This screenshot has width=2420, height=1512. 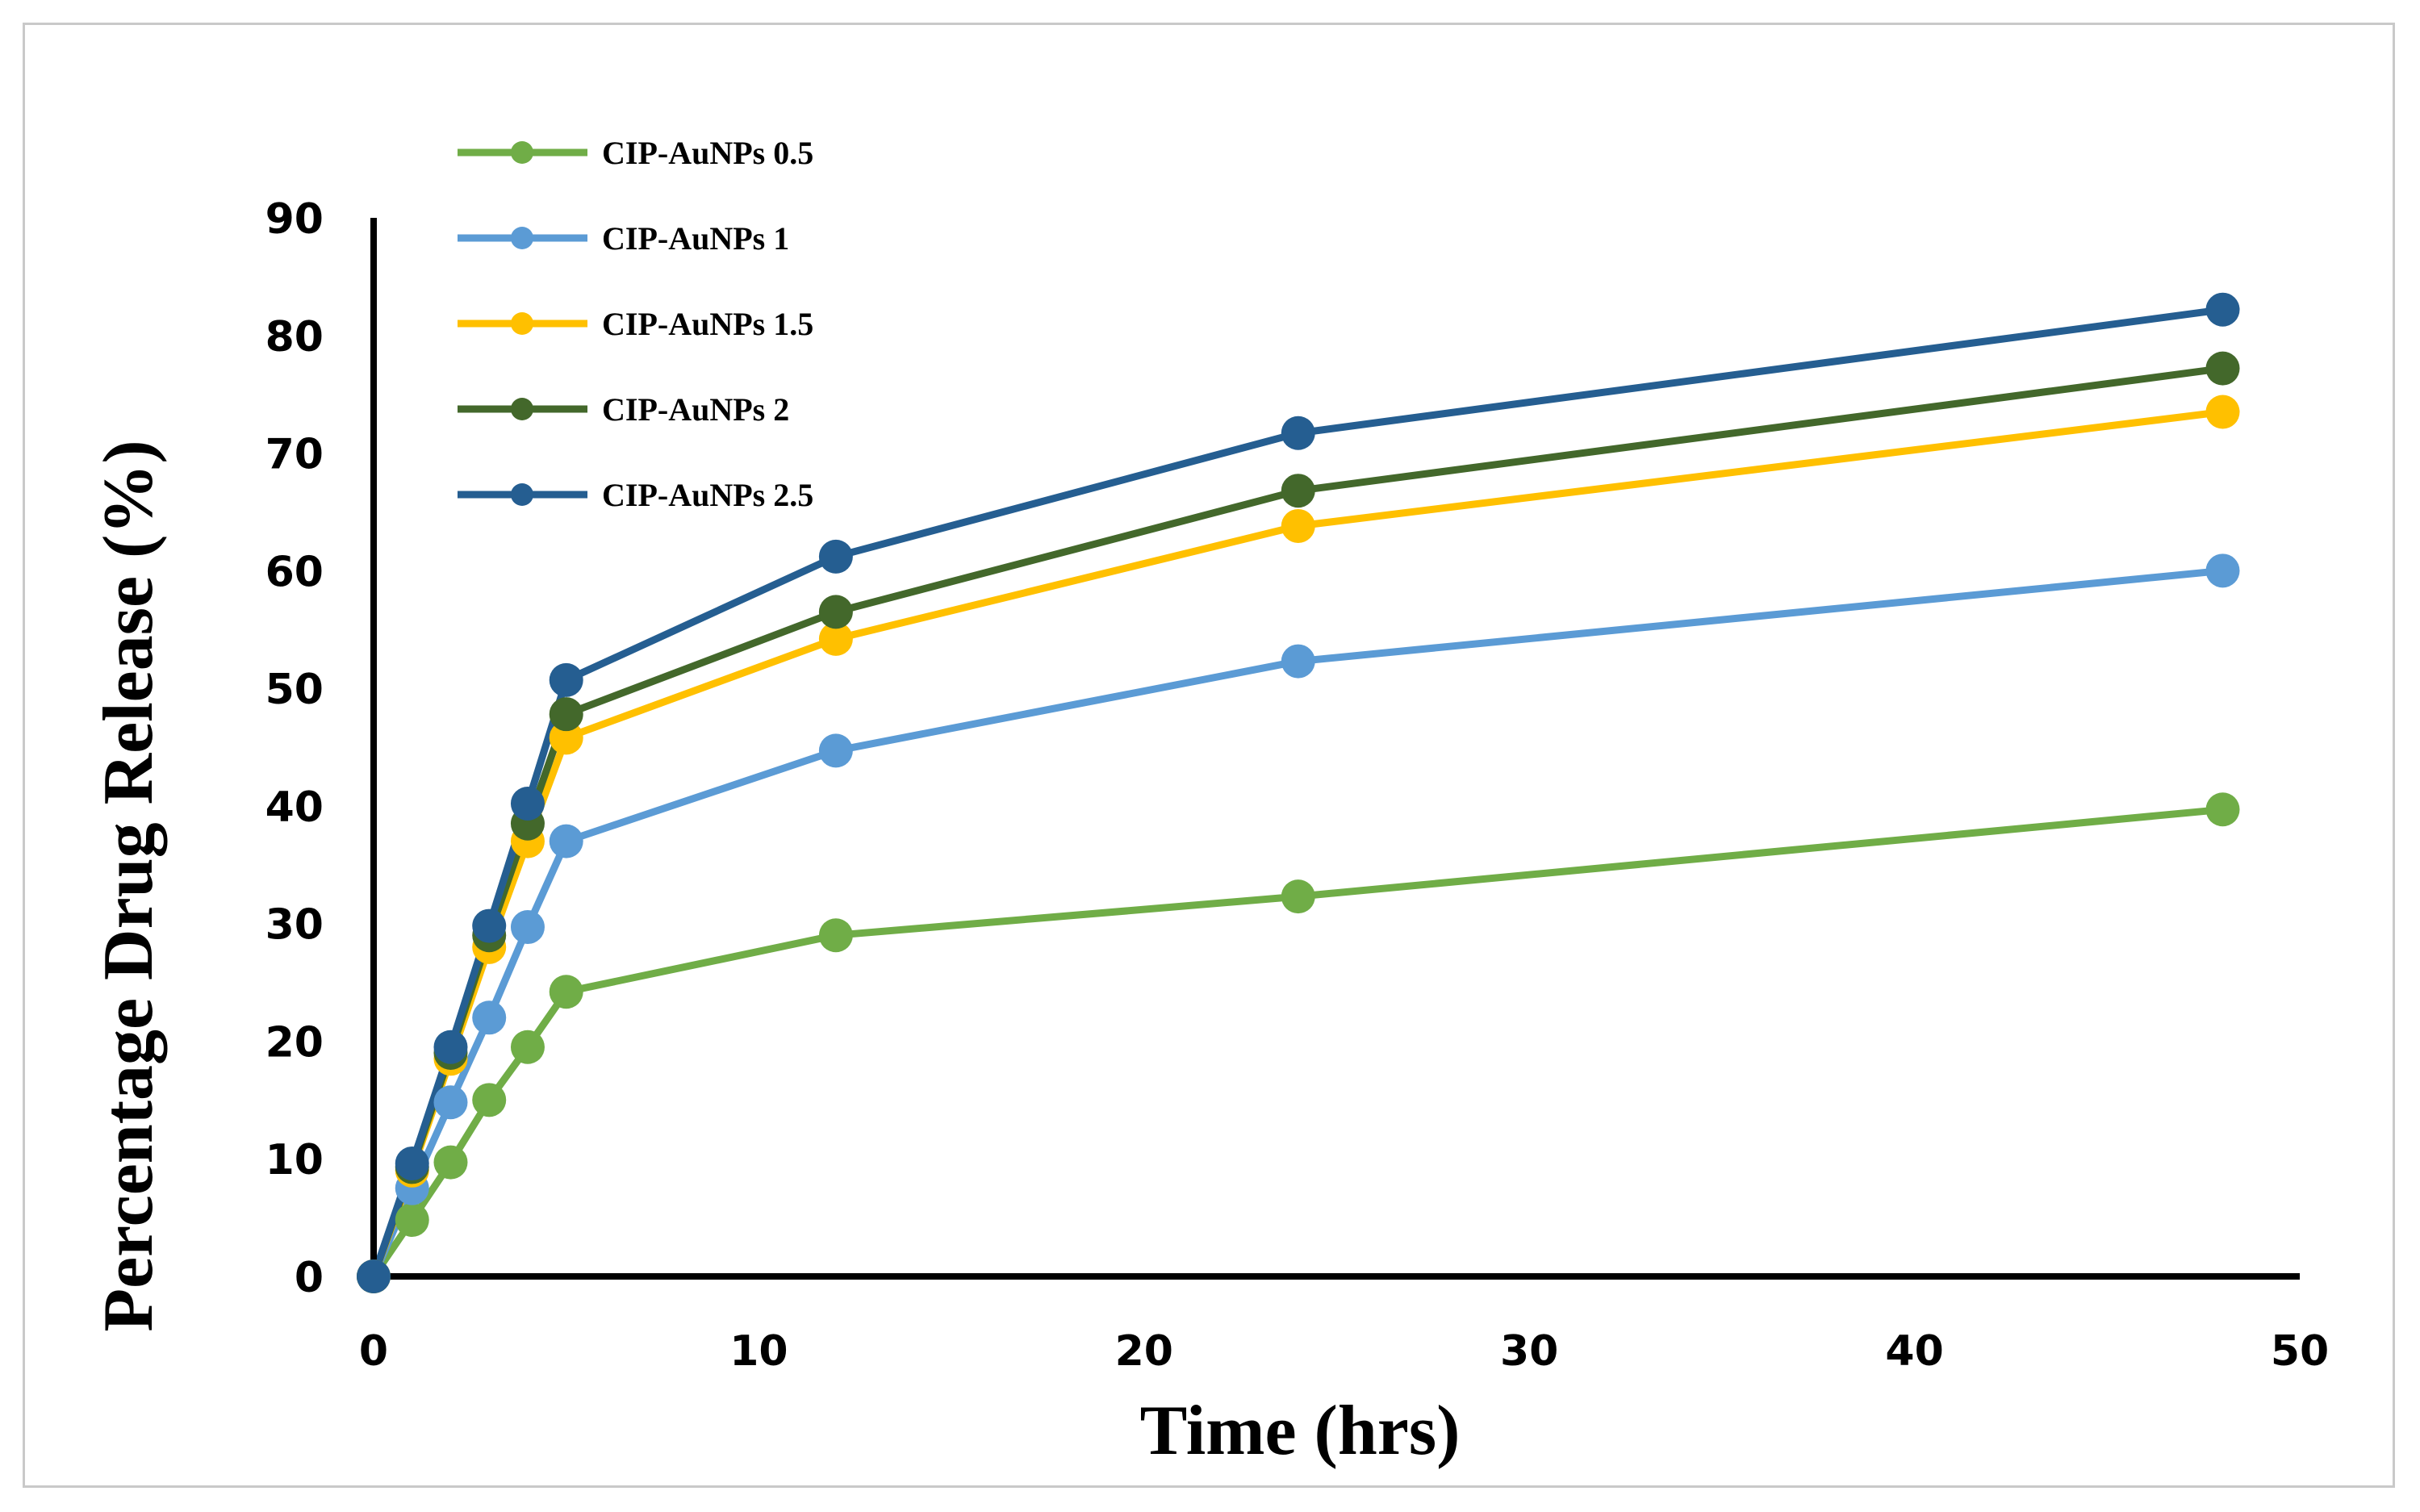 I want to click on legend-item-cip-aunps-1: CIP-AuNPs 1, so click(x=623, y=238).